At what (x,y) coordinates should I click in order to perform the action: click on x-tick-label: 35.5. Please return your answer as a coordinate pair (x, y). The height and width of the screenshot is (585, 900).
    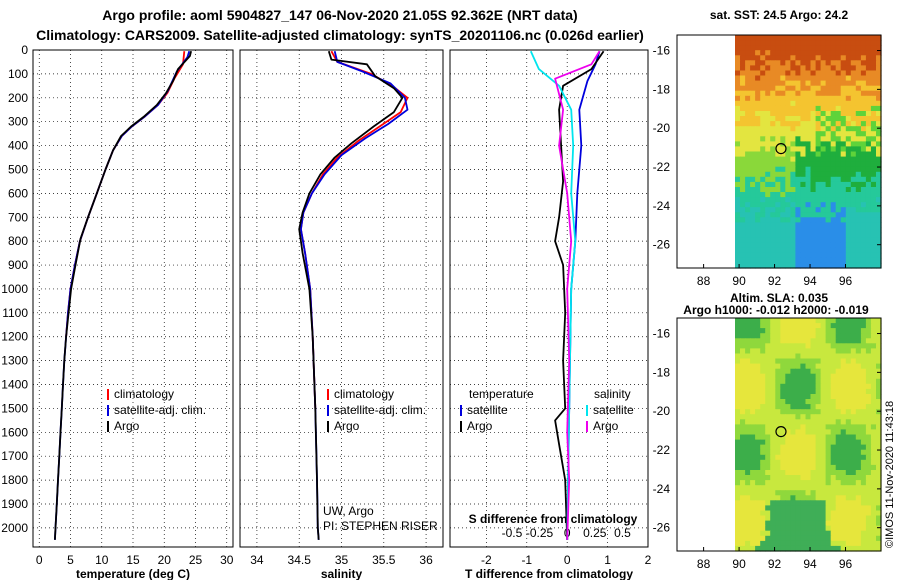
    Looking at the image, I should click on (384, 560).